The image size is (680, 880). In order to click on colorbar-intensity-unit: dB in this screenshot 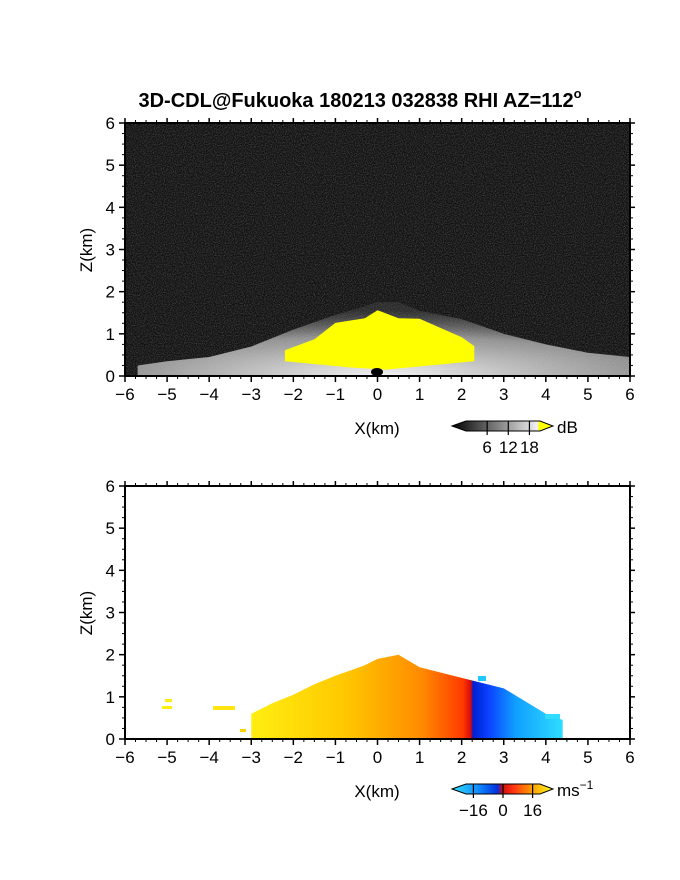, I will do `click(567, 427)`.